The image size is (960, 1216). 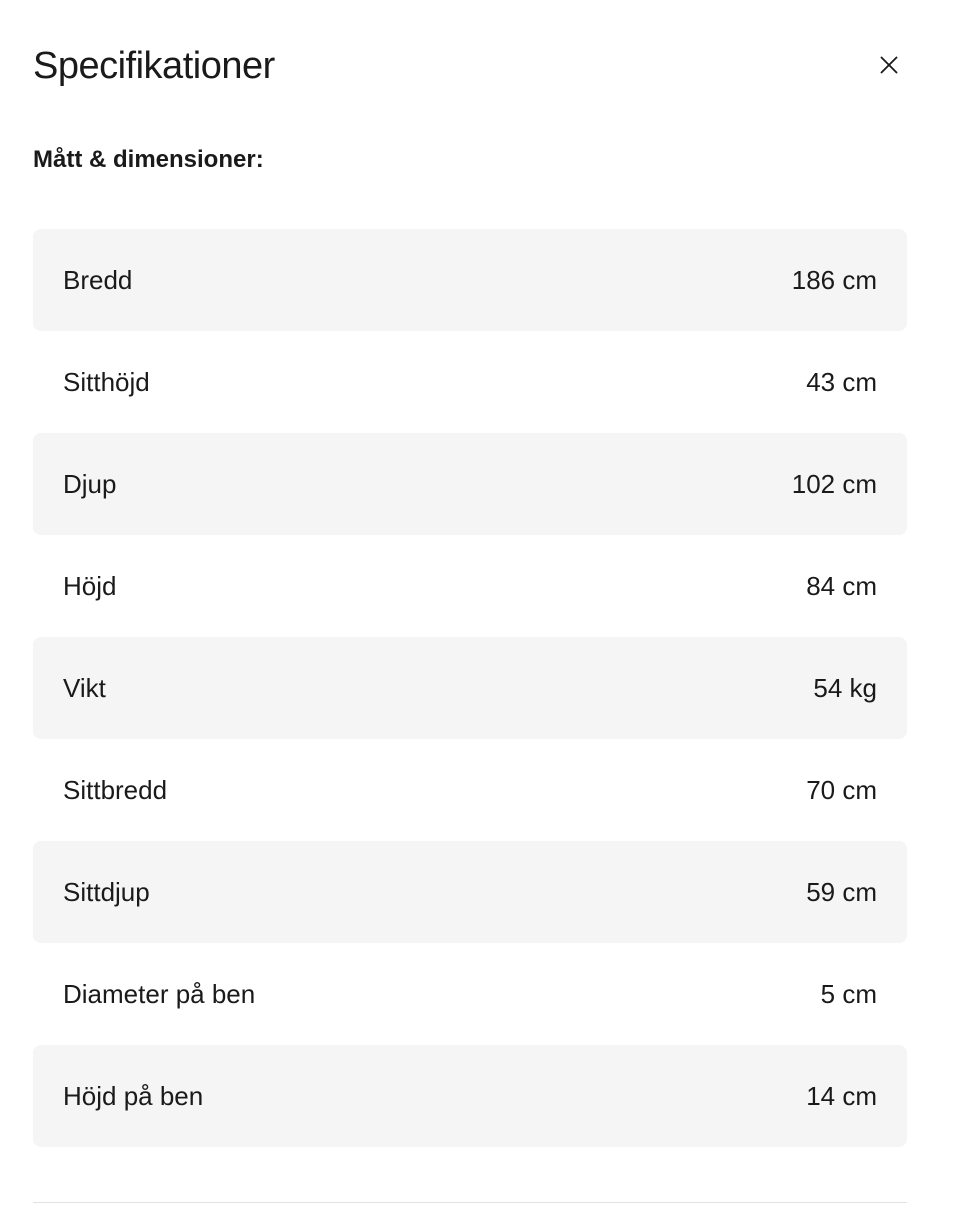 I want to click on bottom-divider, so click(x=470, y=1202).